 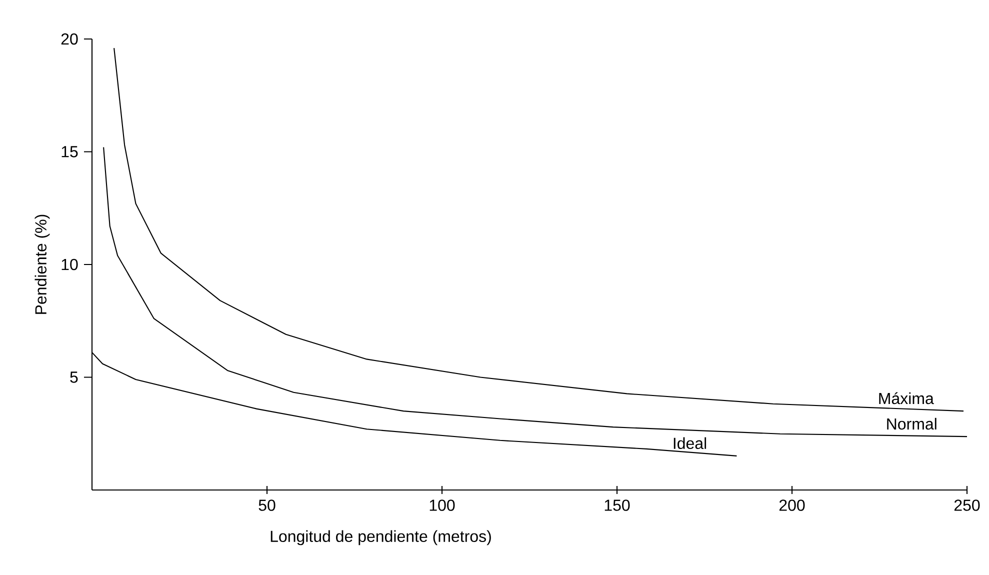 What do you see at coordinates (70, 264) in the screenshot?
I see `y-tick-label: 10` at bounding box center [70, 264].